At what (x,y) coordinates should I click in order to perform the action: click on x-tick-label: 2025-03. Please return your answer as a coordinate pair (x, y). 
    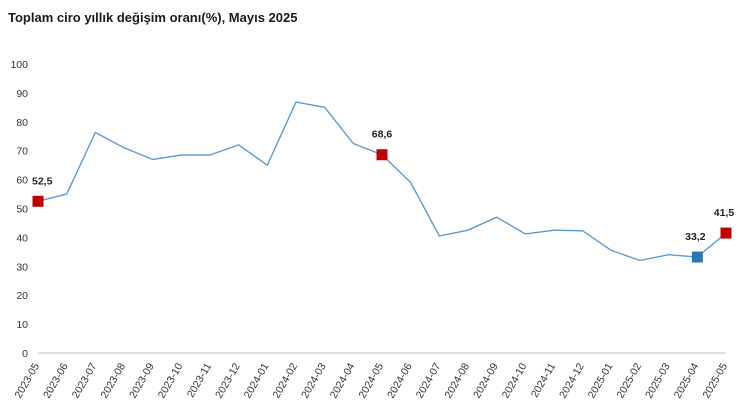
    Looking at the image, I should click on (658, 381).